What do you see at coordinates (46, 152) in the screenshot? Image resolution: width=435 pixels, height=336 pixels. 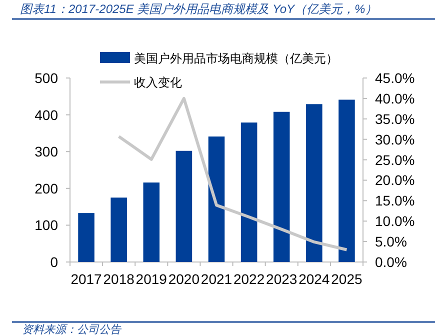 I see `y-tick-label: 300` at bounding box center [46, 152].